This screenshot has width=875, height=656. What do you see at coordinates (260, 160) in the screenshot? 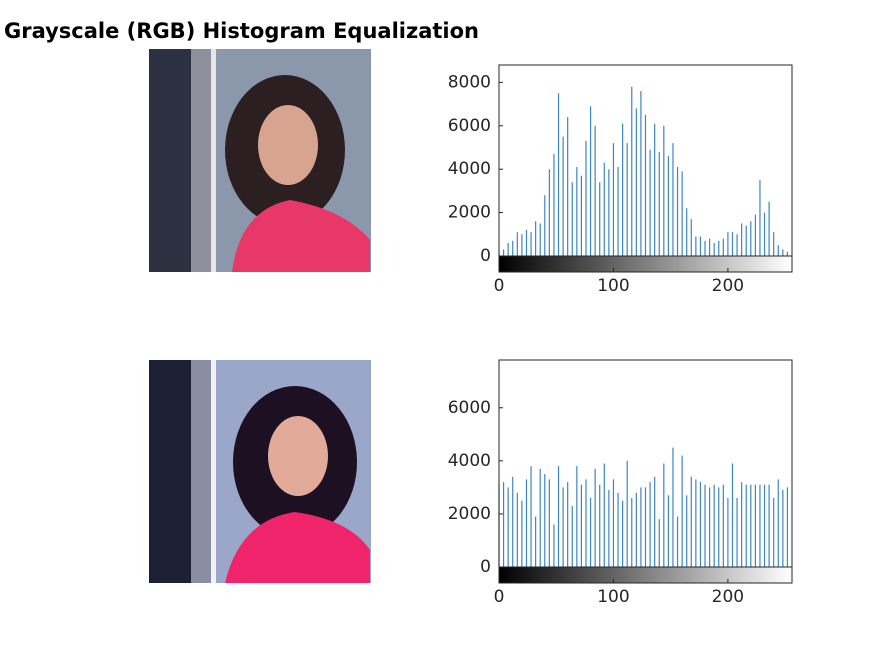
I see `original-image` at bounding box center [260, 160].